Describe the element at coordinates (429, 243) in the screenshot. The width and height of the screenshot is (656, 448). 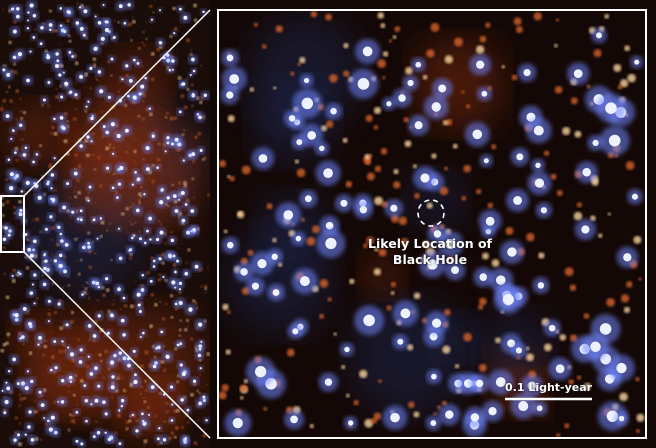
I see `annotation-line-1: Likely Location of` at that location.